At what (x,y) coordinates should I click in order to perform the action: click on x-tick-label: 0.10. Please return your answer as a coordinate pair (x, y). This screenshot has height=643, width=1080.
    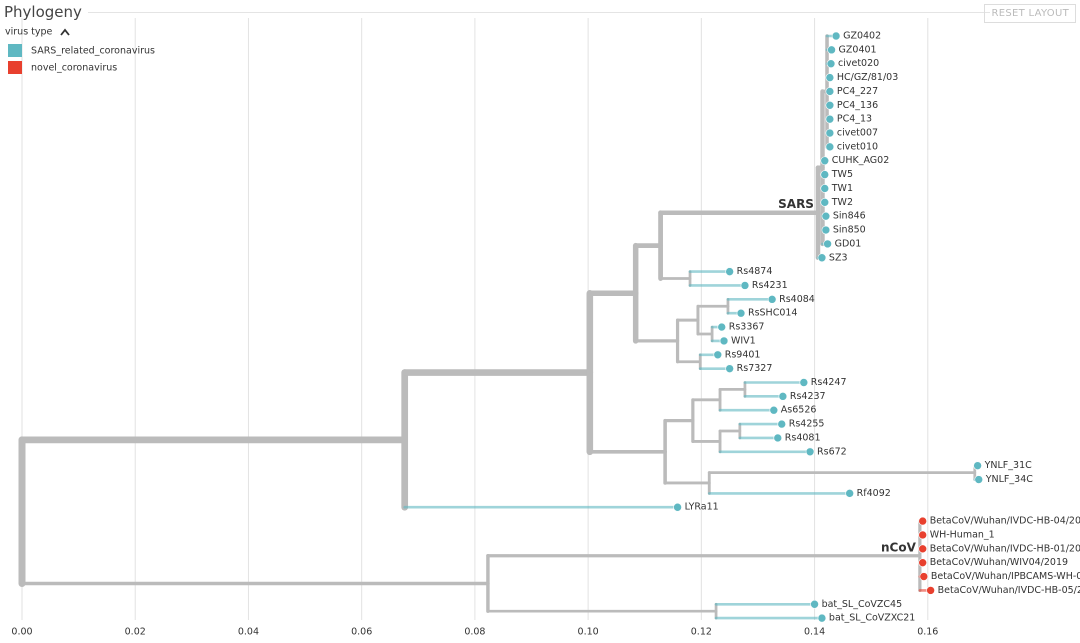
    Looking at the image, I should click on (588, 632).